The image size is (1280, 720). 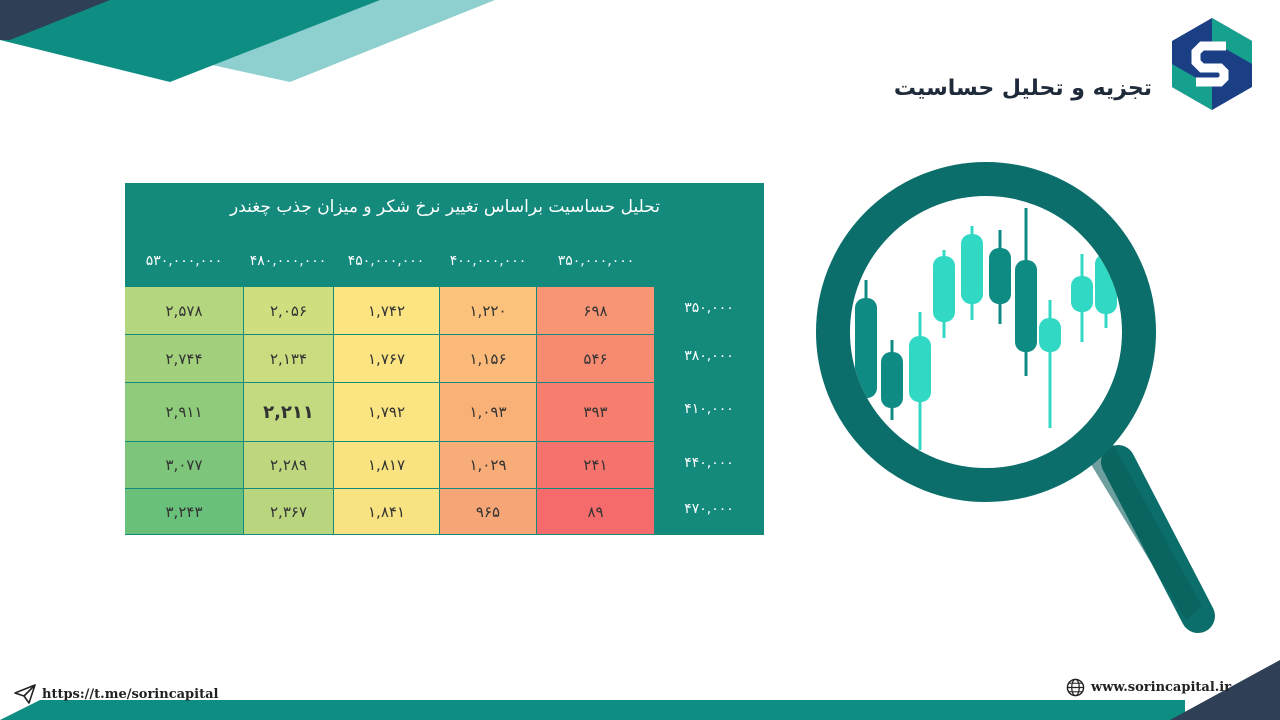 I want to click on table-cell: ۶۹۸, so click(x=596, y=311).